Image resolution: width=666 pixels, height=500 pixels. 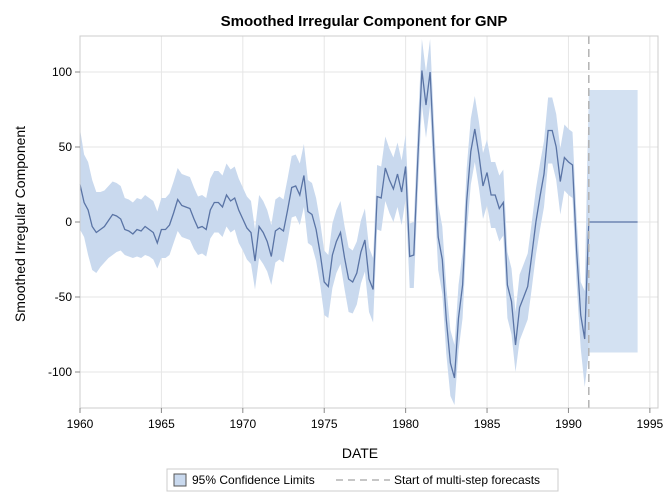 What do you see at coordinates (253, 480) in the screenshot?
I see `legend-label-confidence: 95% Confidence Limits` at bounding box center [253, 480].